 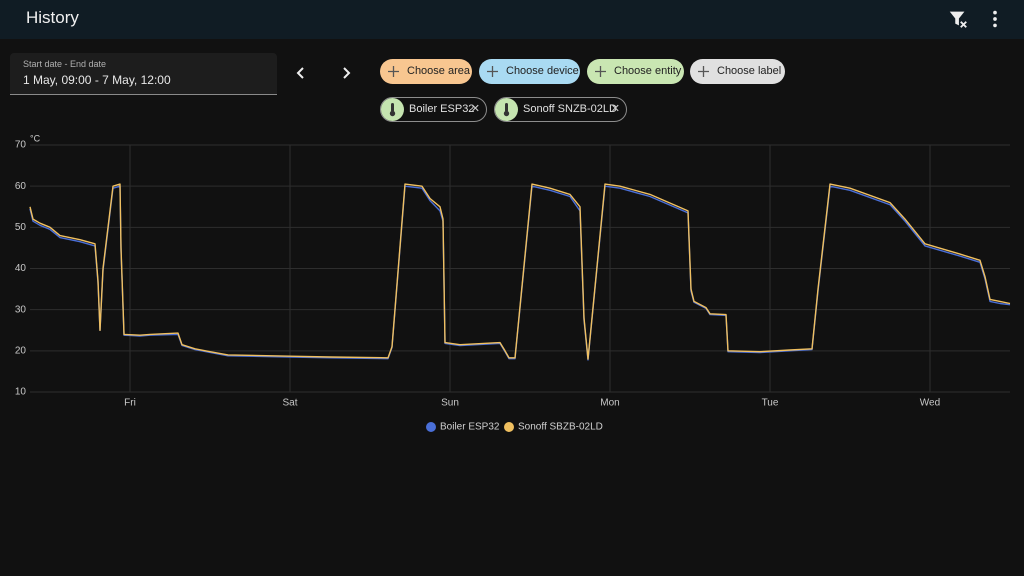 What do you see at coordinates (21, 268) in the screenshot?
I see `y-tick-label: 40` at bounding box center [21, 268].